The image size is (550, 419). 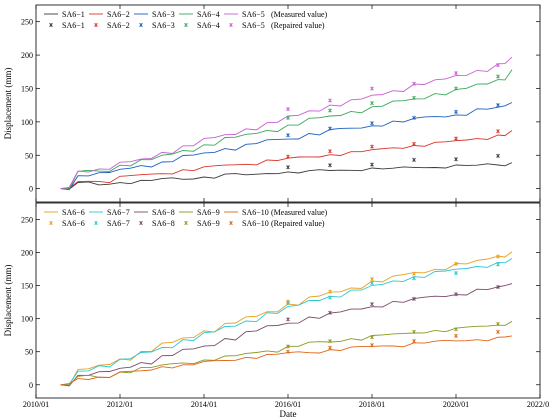 What do you see at coordinates (255, 223) in the screenshot?
I see `legend-label-repaired-sa6-10: SA6−10` at bounding box center [255, 223].